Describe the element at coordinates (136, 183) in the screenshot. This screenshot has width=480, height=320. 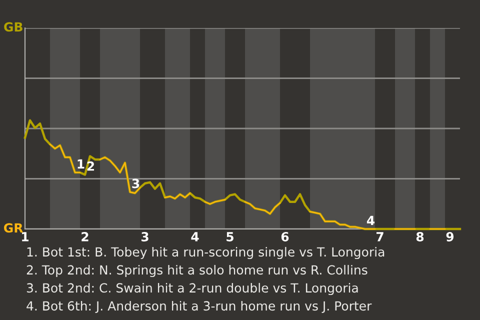
I see `annotation: 3` at that location.